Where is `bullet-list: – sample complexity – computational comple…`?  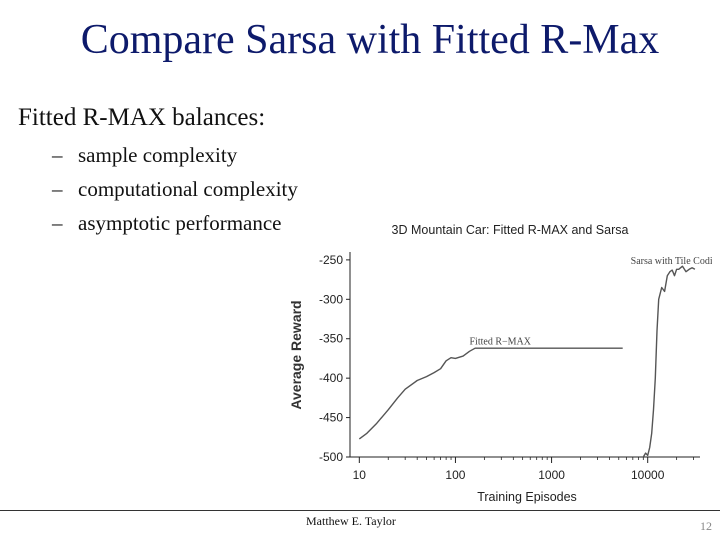
bullet-list: – sample complexity – computational comple… is located at coordinates (175, 193).